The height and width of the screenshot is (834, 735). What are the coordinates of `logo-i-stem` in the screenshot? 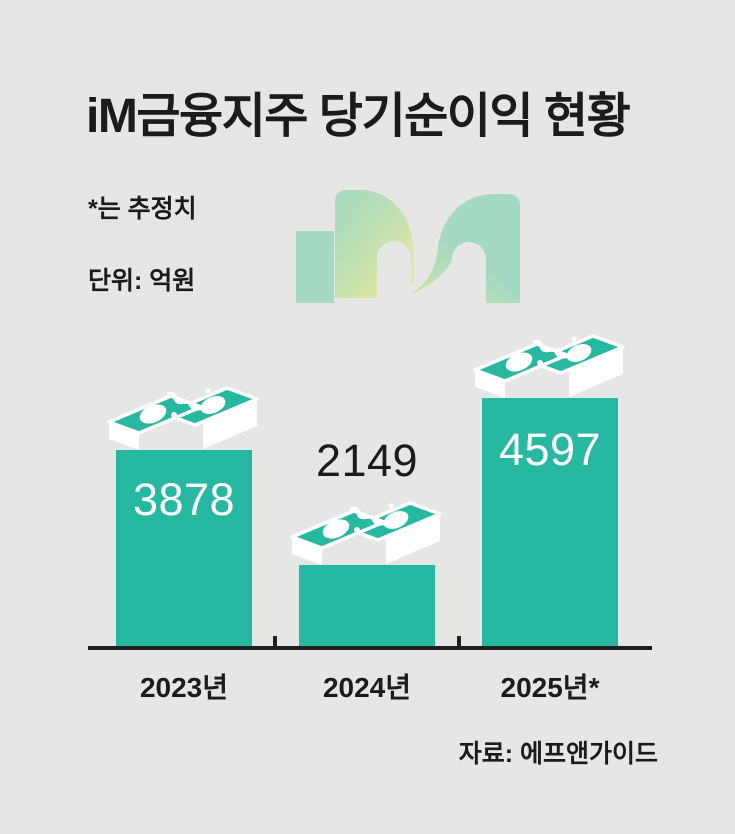 It's located at (315, 267).